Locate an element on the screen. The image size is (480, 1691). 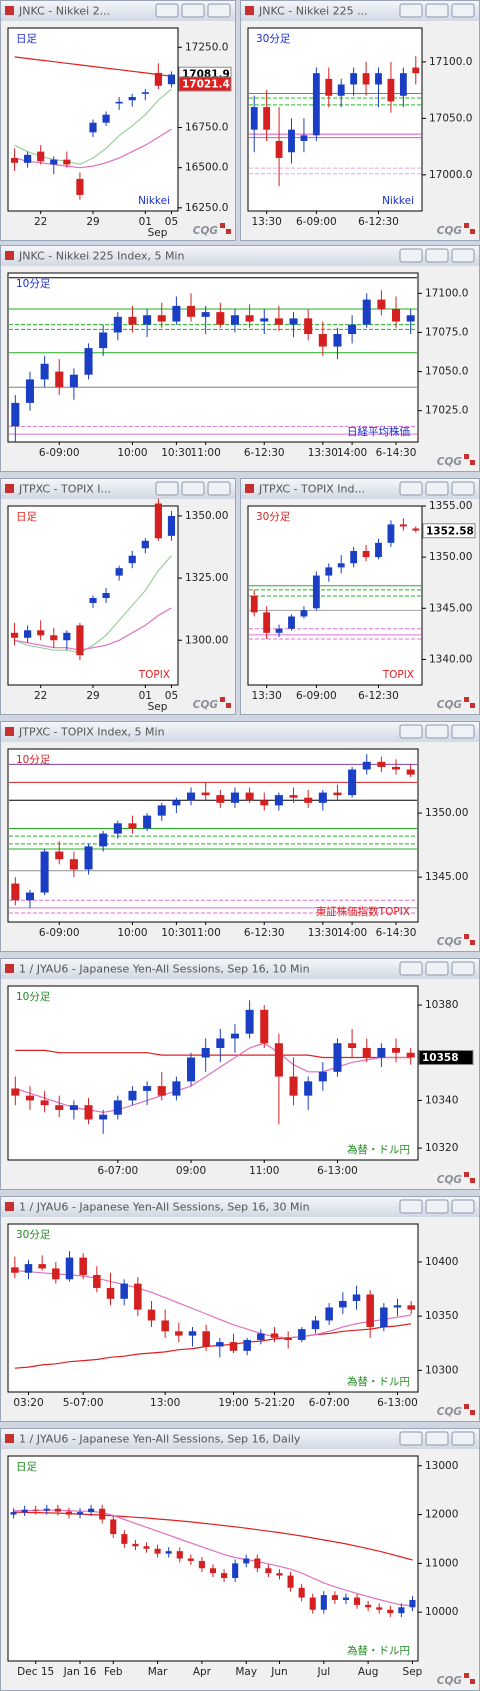
x-tick-label: Aug is located at coordinates (368, 1672).